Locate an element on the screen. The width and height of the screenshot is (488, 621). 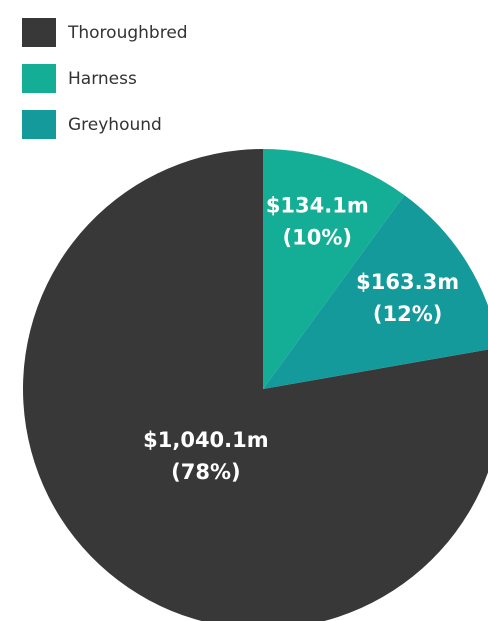
legend-label: Thoroughbred is located at coordinates (127, 33).